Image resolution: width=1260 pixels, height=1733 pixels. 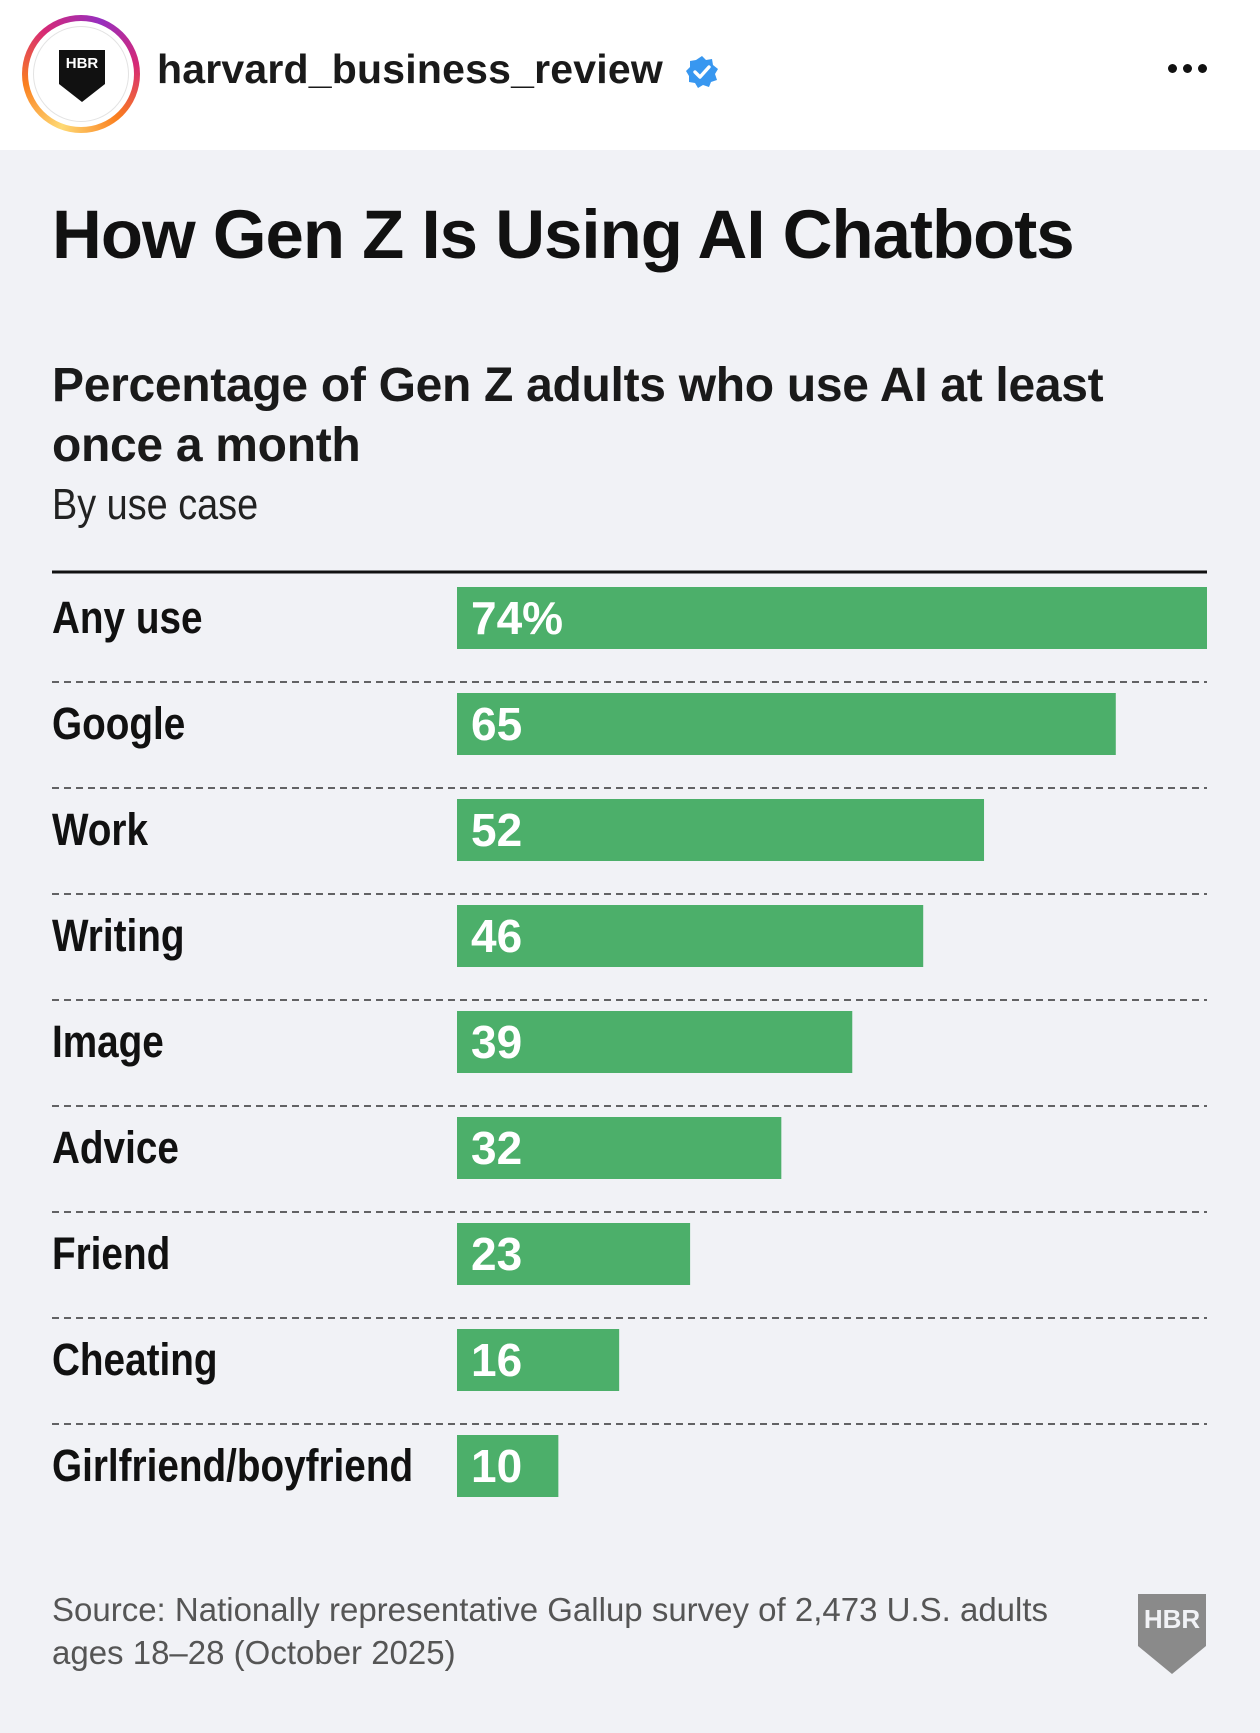 I want to click on hbr-watermark-logo: HBR, so click(x=1172, y=1634).